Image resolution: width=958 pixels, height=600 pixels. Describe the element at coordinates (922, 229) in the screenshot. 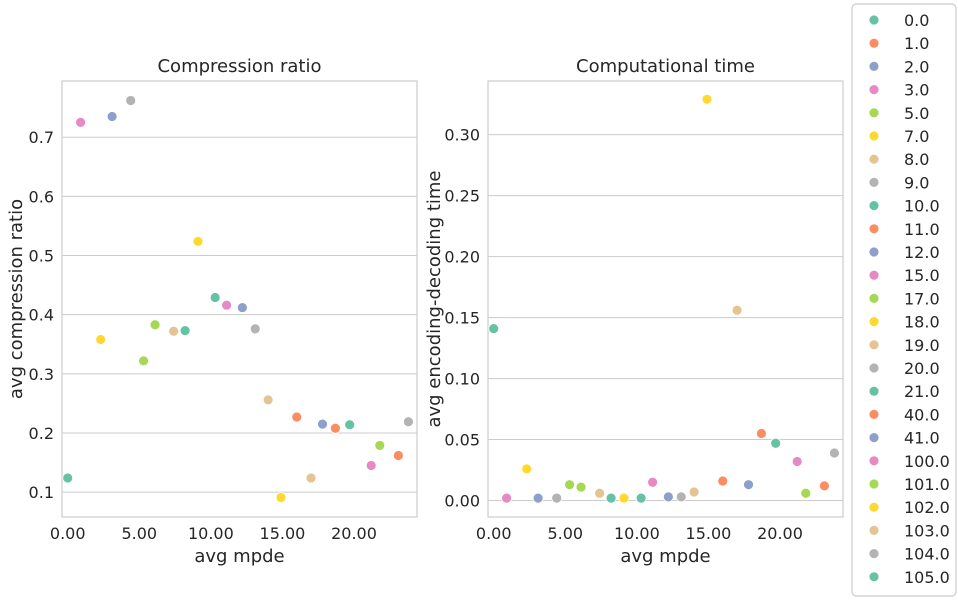

I see `legend-label: 11.0` at that location.